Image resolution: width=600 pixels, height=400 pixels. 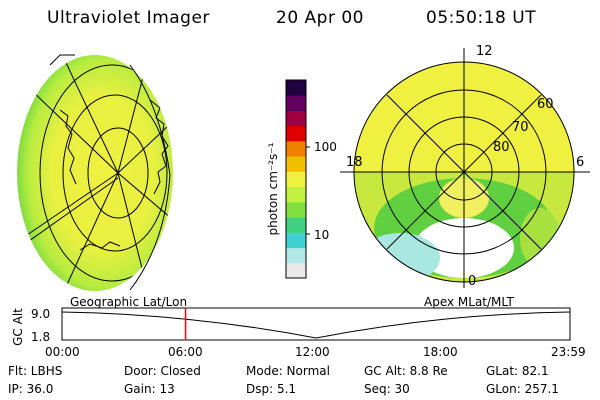 I want to click on lat-label-60: 60, so click(x=545, y=104).